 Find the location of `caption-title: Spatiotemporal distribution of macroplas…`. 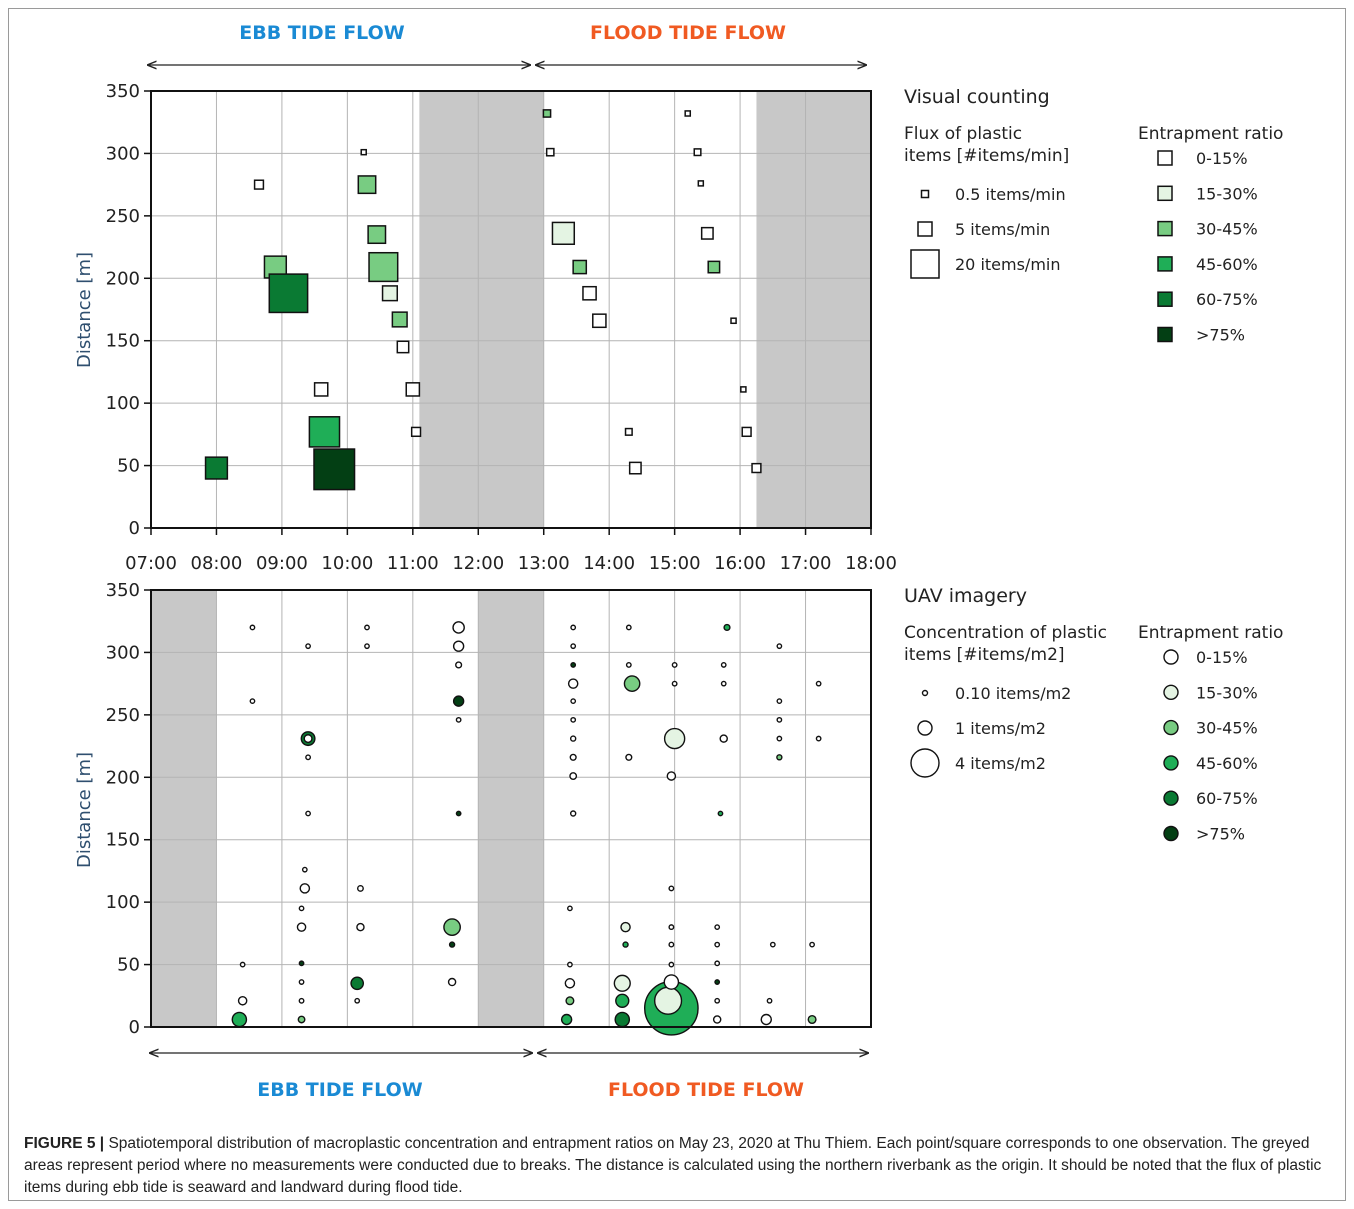

caption-title: Spatiotemporal distribution of macroplas… is located at coordinates (488, 1143).